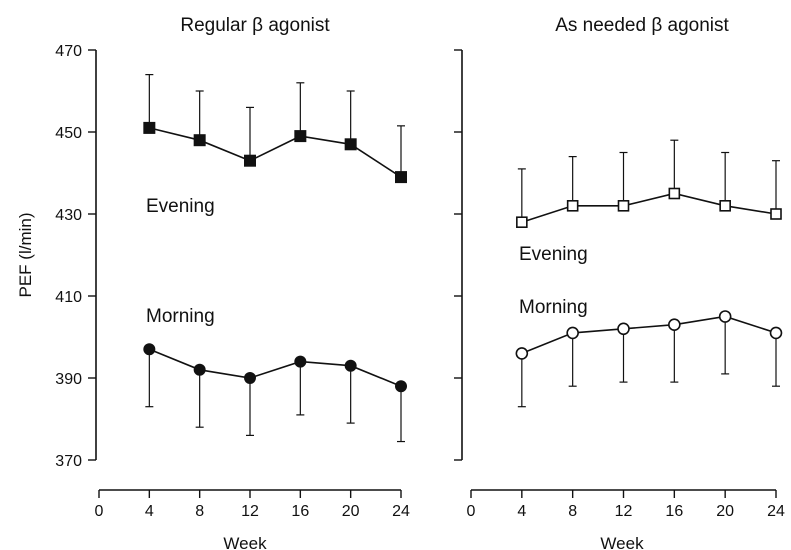 This screenshot has height=550, width=791. Describe the element at coordinates (68, 51) in the screenshot. I see `y-tick-label: 470` at that location.